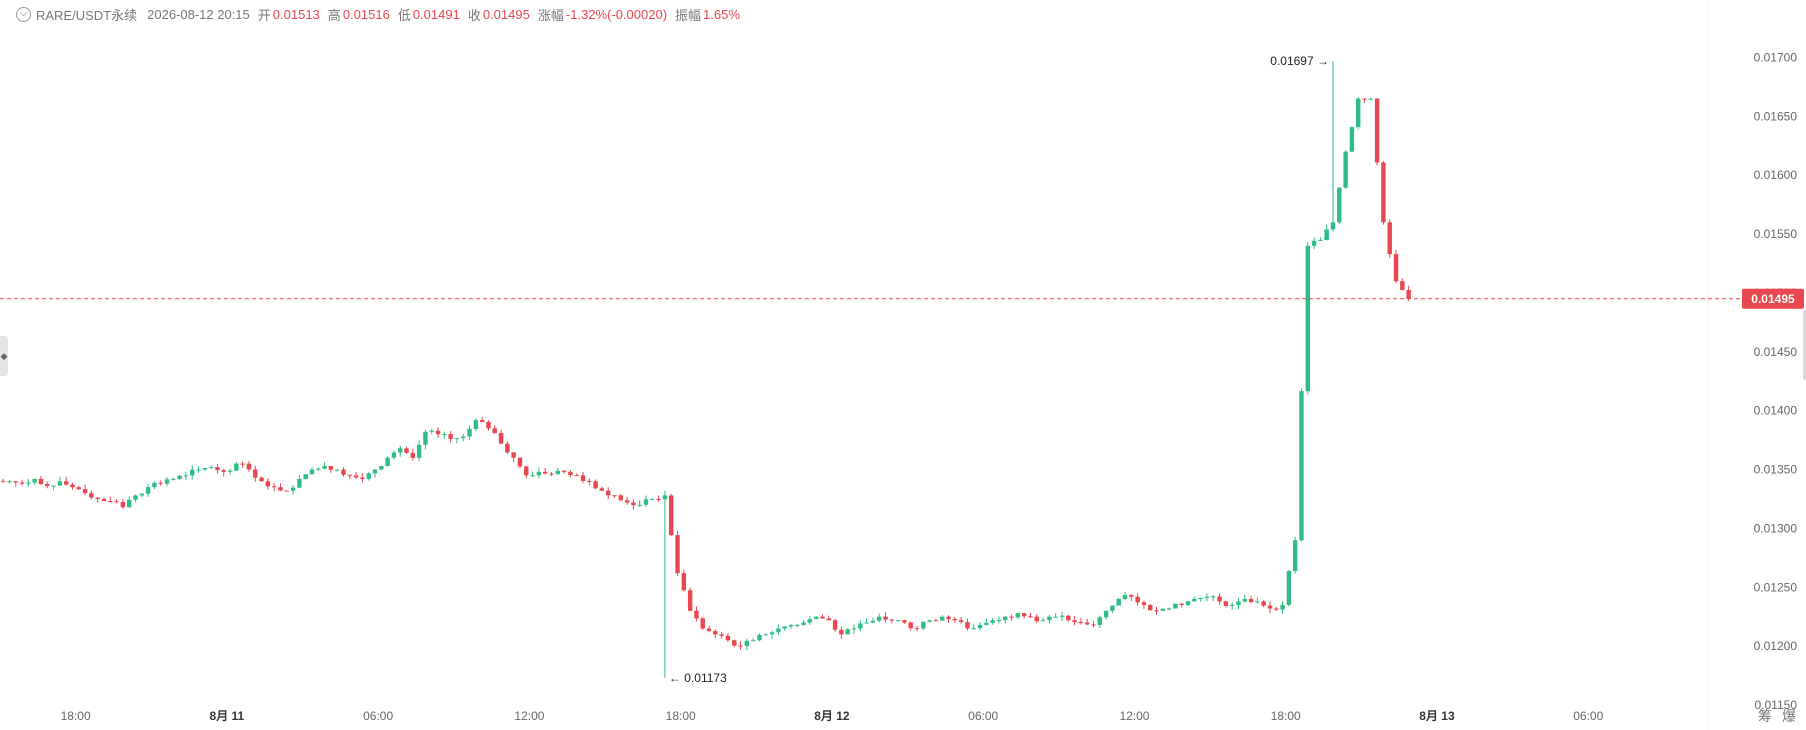 Image resolution: width=1806 pixels, height=730 pixels. Describe the element at coordinates (1776, 470) in the screenshot. I see `y-tick-label: 0.01350` at that location.